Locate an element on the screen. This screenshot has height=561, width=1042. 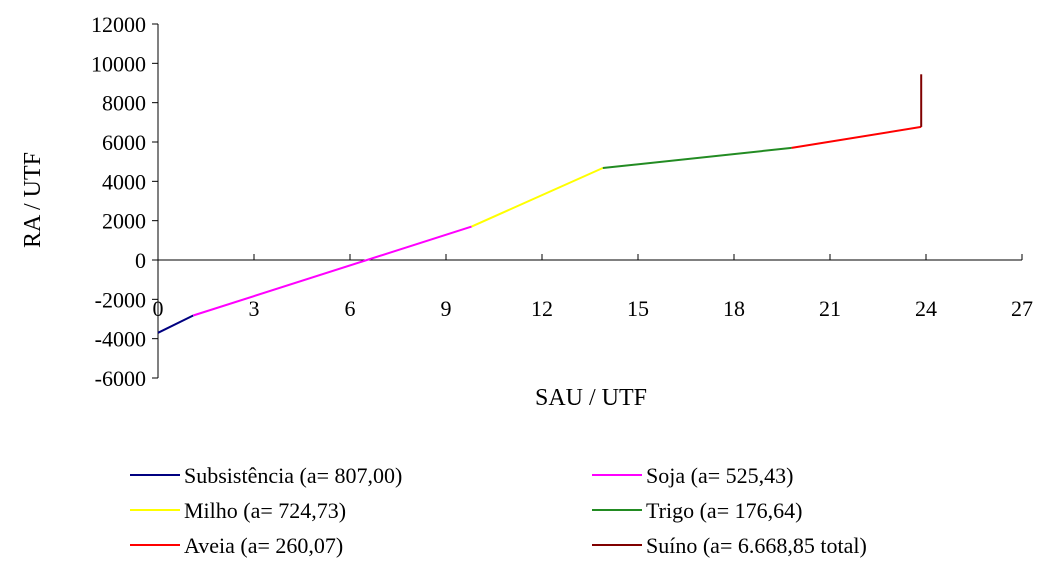
legend-item: Milho (a= 724,73) is located at coordinates (238, 510).